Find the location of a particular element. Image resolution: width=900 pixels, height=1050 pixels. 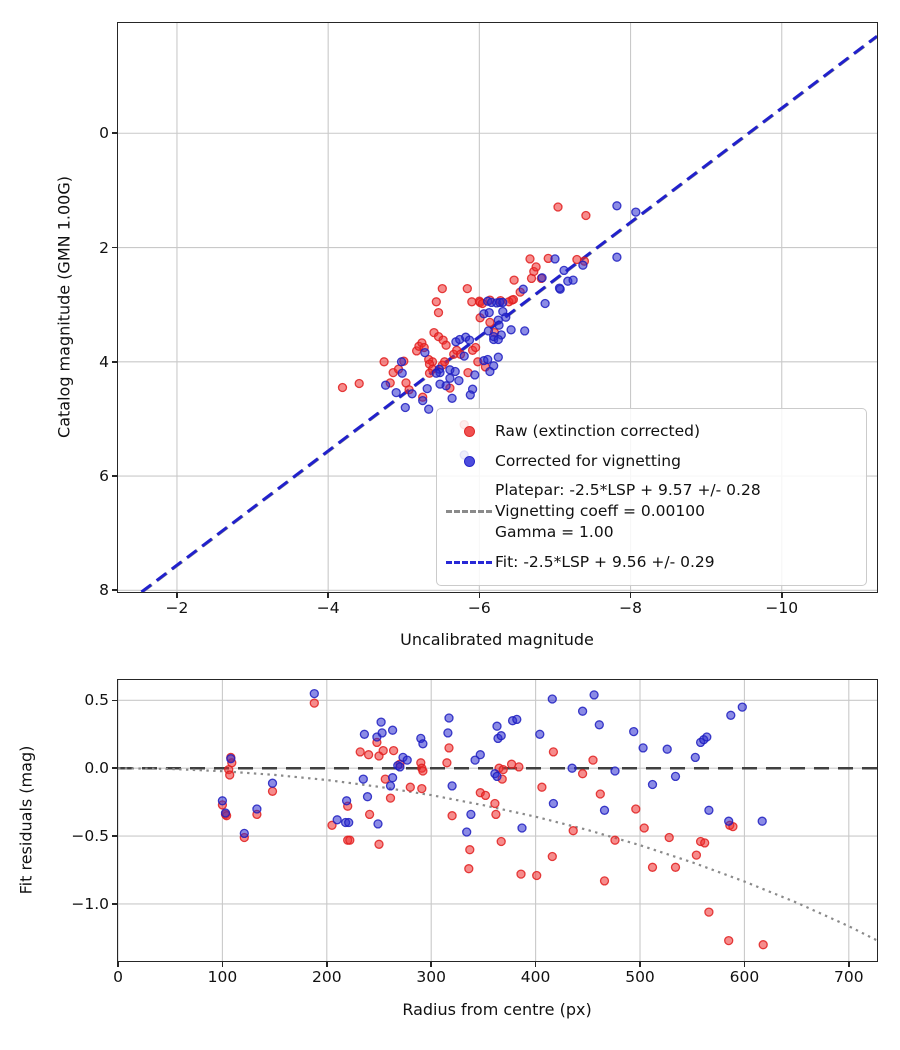

x-tick-label: 300 is located at coordinates (431, 977).